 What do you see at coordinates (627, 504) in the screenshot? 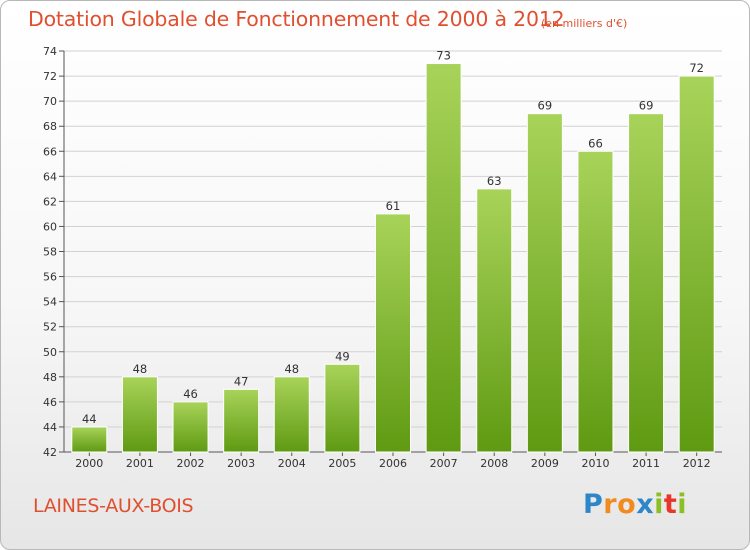
I see `logo-letter: o` at bounding box center [627, 504].